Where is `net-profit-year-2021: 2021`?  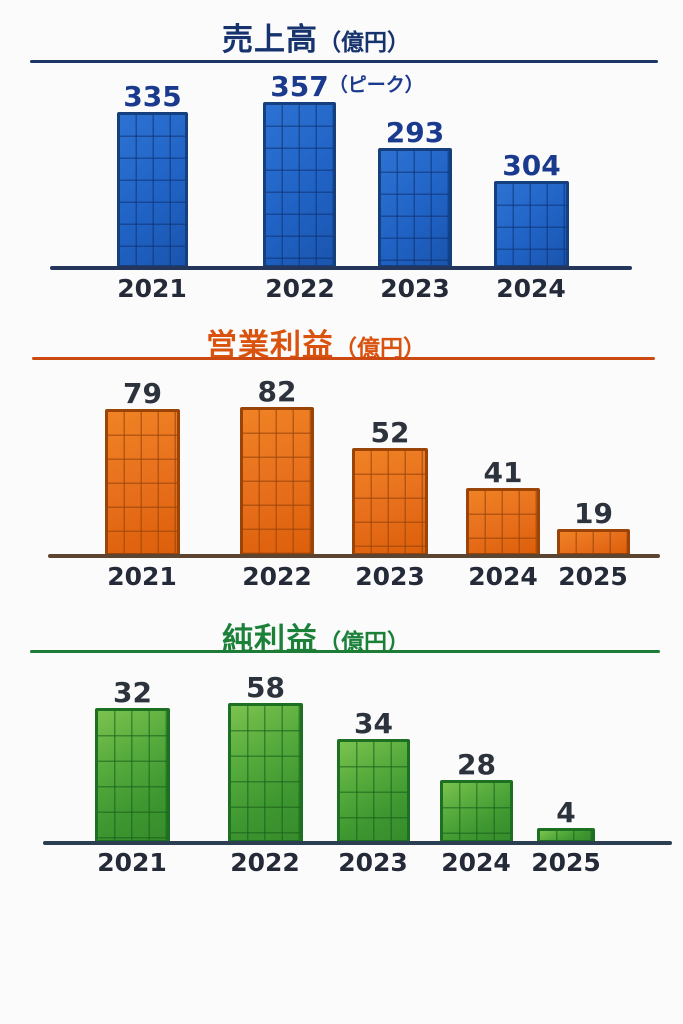
net-profit-year-2021: 2021 is located at coordinates (132, 862).